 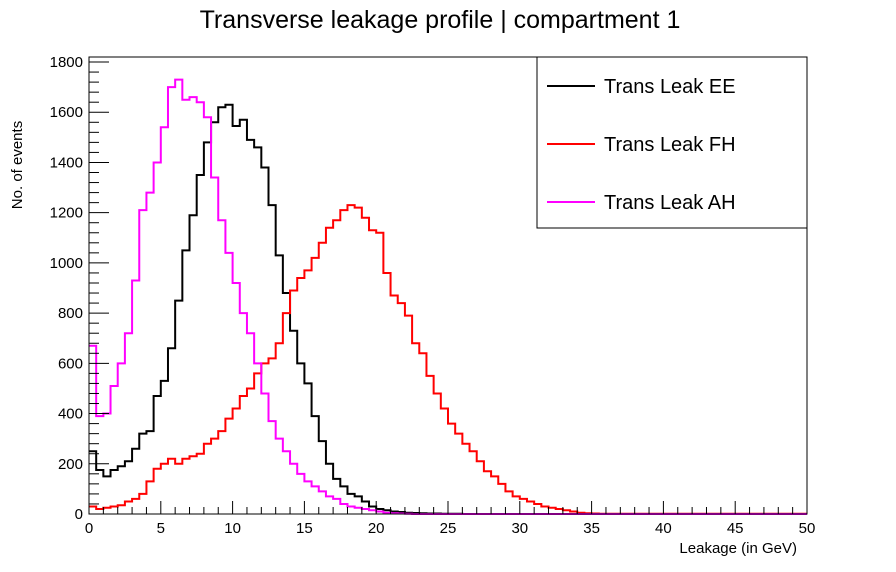 I want to click on x-tick-label: 30, so click(x=519, y=528).